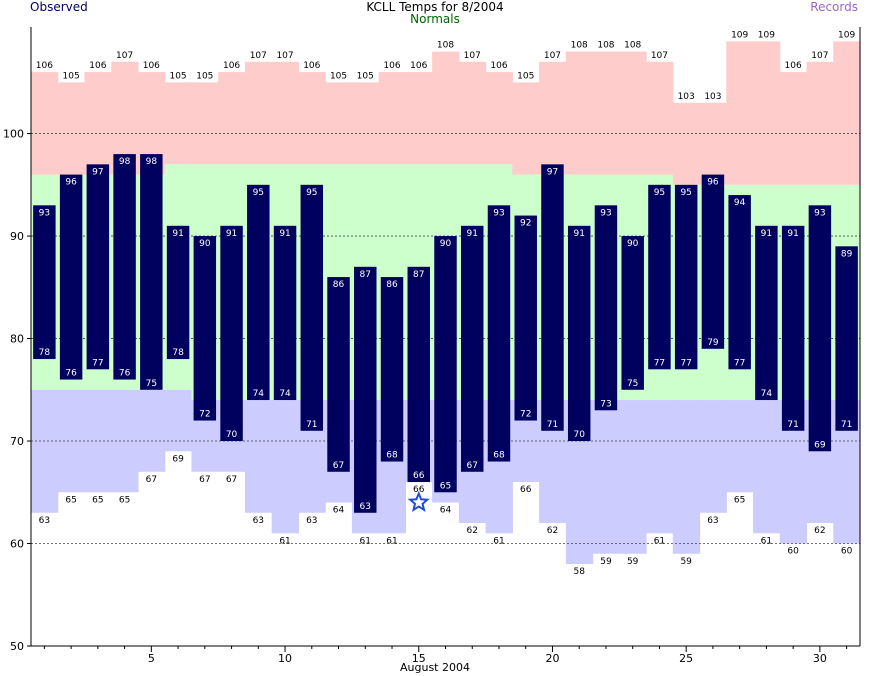 The image size is (870, 676). Describe the element at coordinates (44, 521) in the screenshot. I see `record-low-label: 63` at that location.